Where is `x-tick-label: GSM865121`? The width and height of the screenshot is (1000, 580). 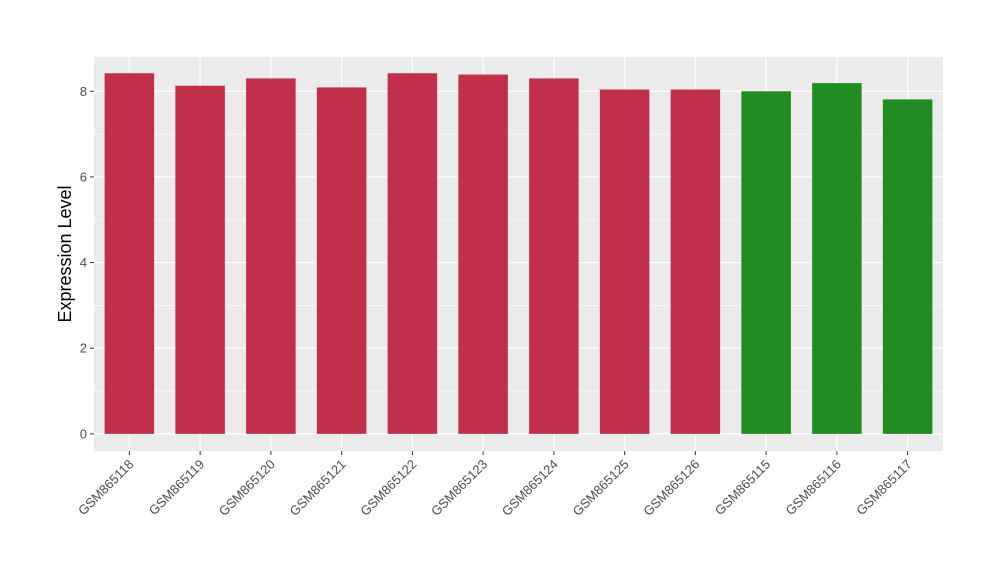 x-tick-label: GSM865121 is located at coordinates (318, 488).